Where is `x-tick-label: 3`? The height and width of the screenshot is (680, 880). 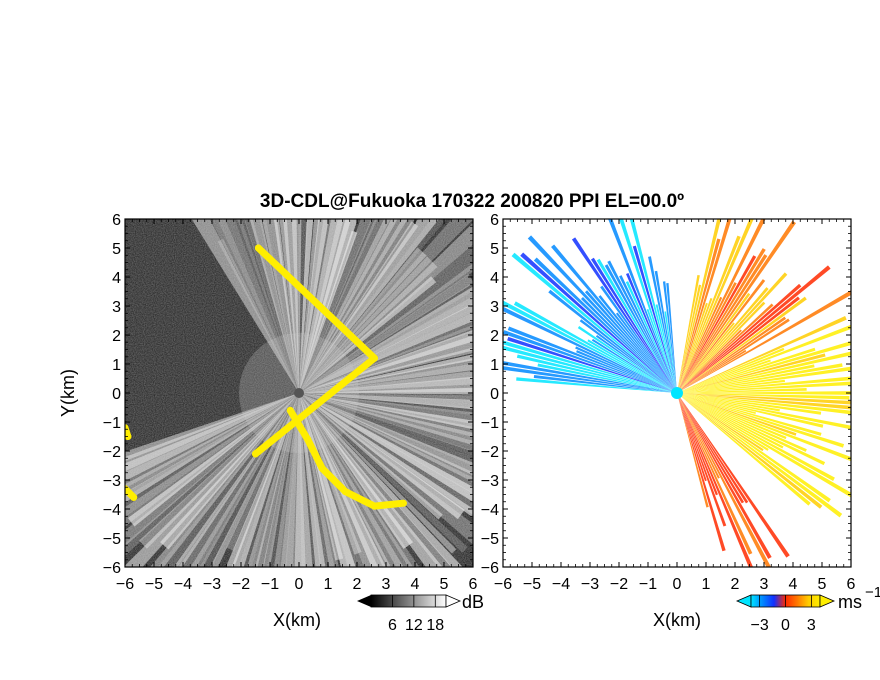 x-tick-label: 3 is located at coordinates (764, 584).